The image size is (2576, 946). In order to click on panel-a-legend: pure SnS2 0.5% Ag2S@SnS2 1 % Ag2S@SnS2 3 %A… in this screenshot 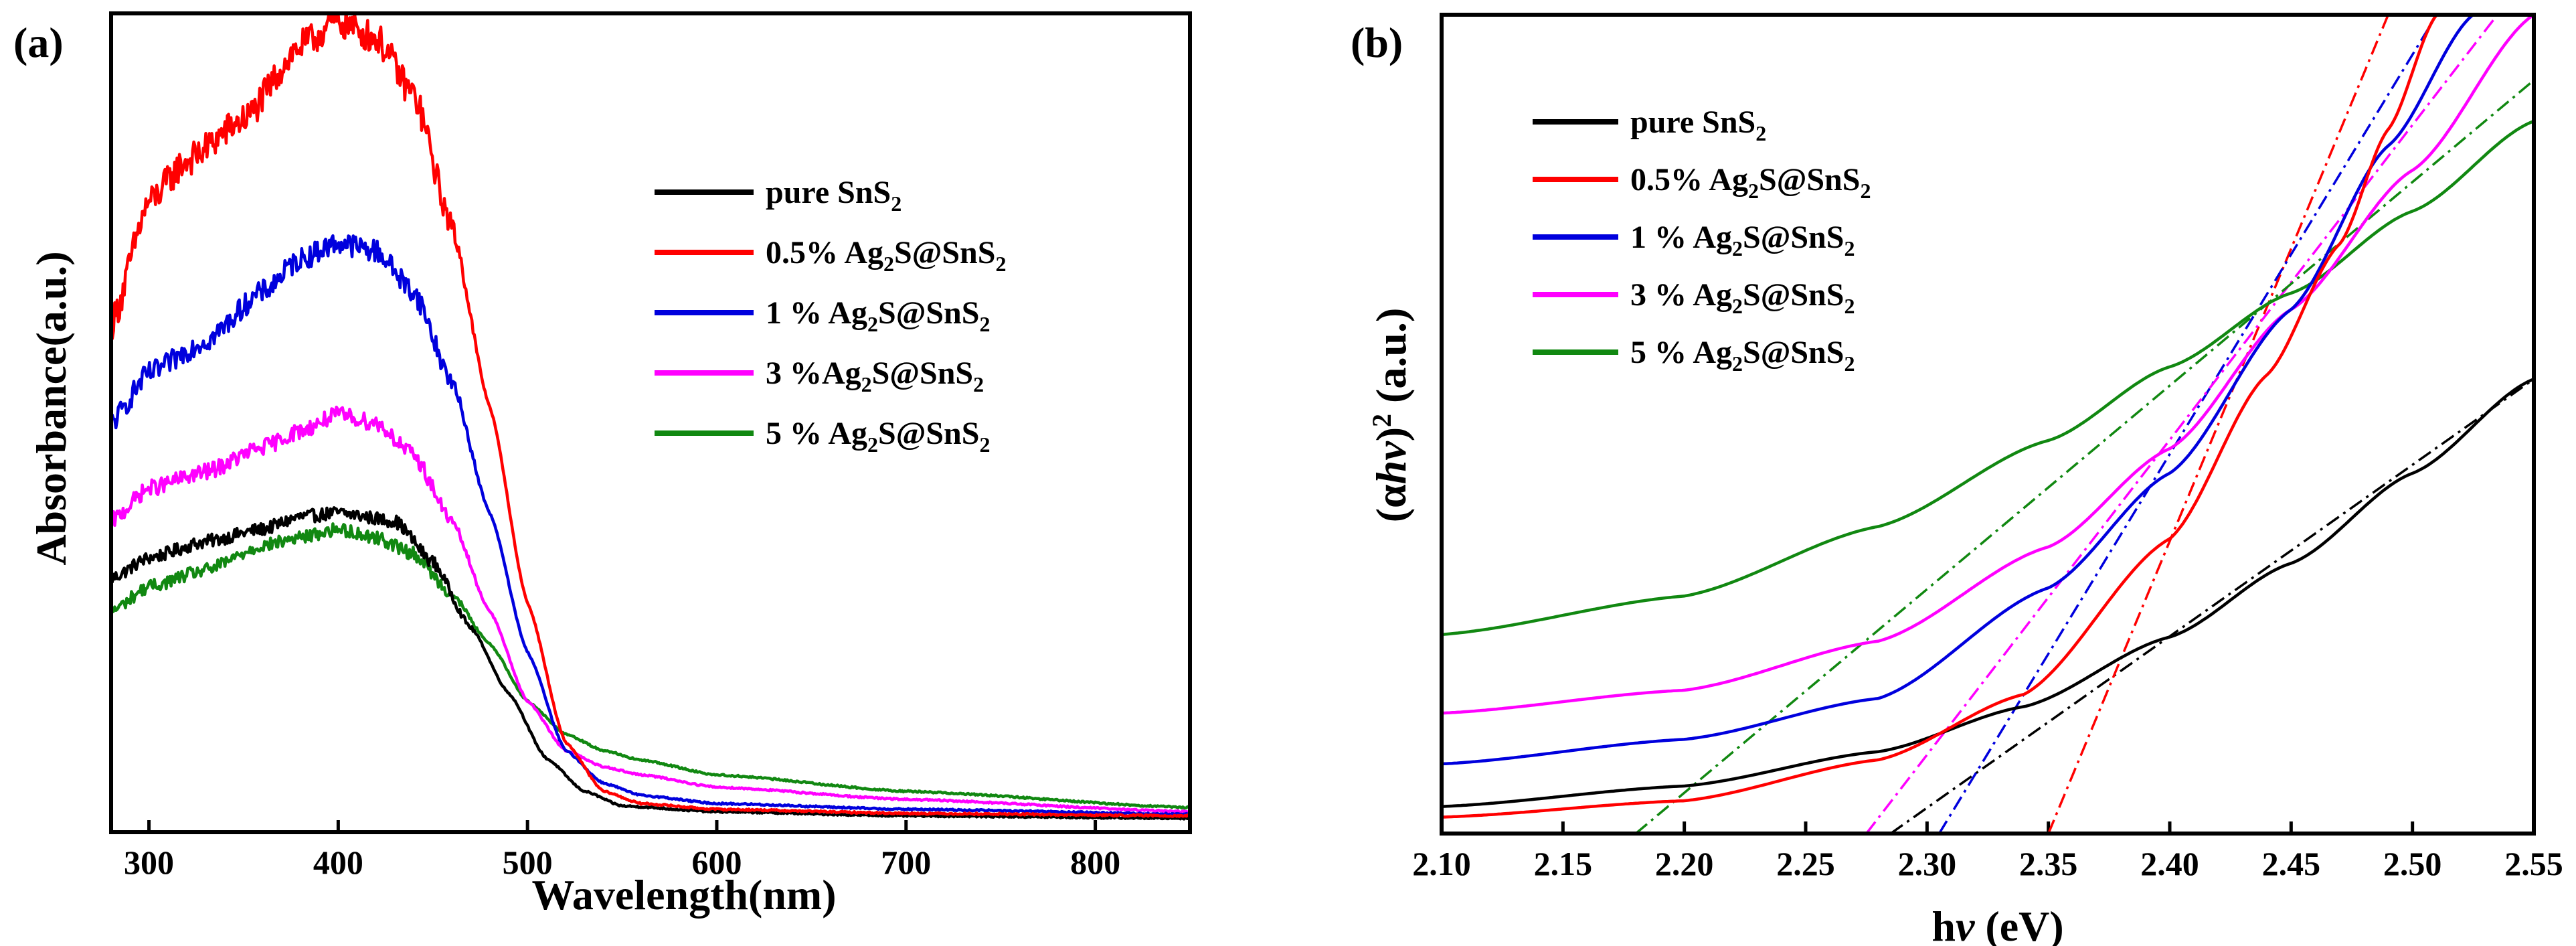, I will do `click(830, 316)`.